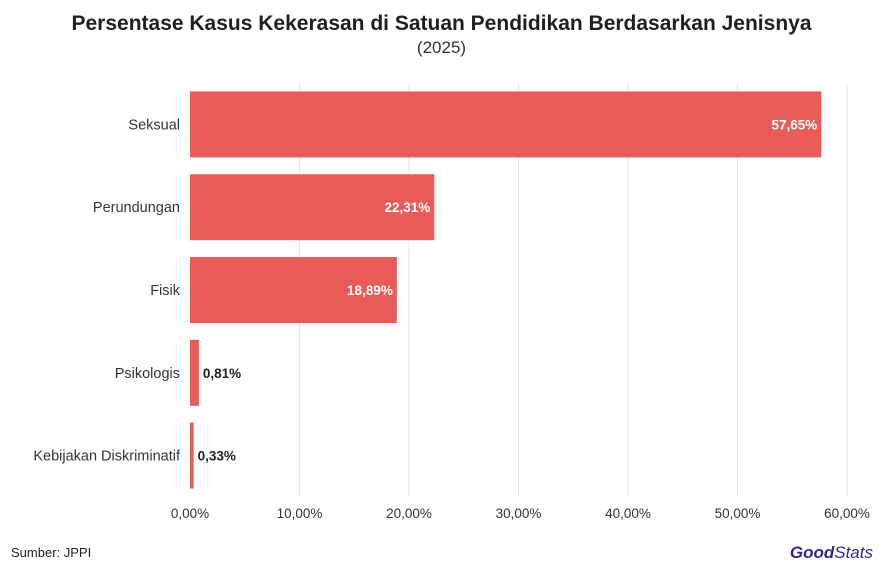 This screenshot has height=575, width=883. What do you see at coordinates (217, 456) in the screenshot?
I see `data-label: 0,33%` at bounding box center [217, 456].